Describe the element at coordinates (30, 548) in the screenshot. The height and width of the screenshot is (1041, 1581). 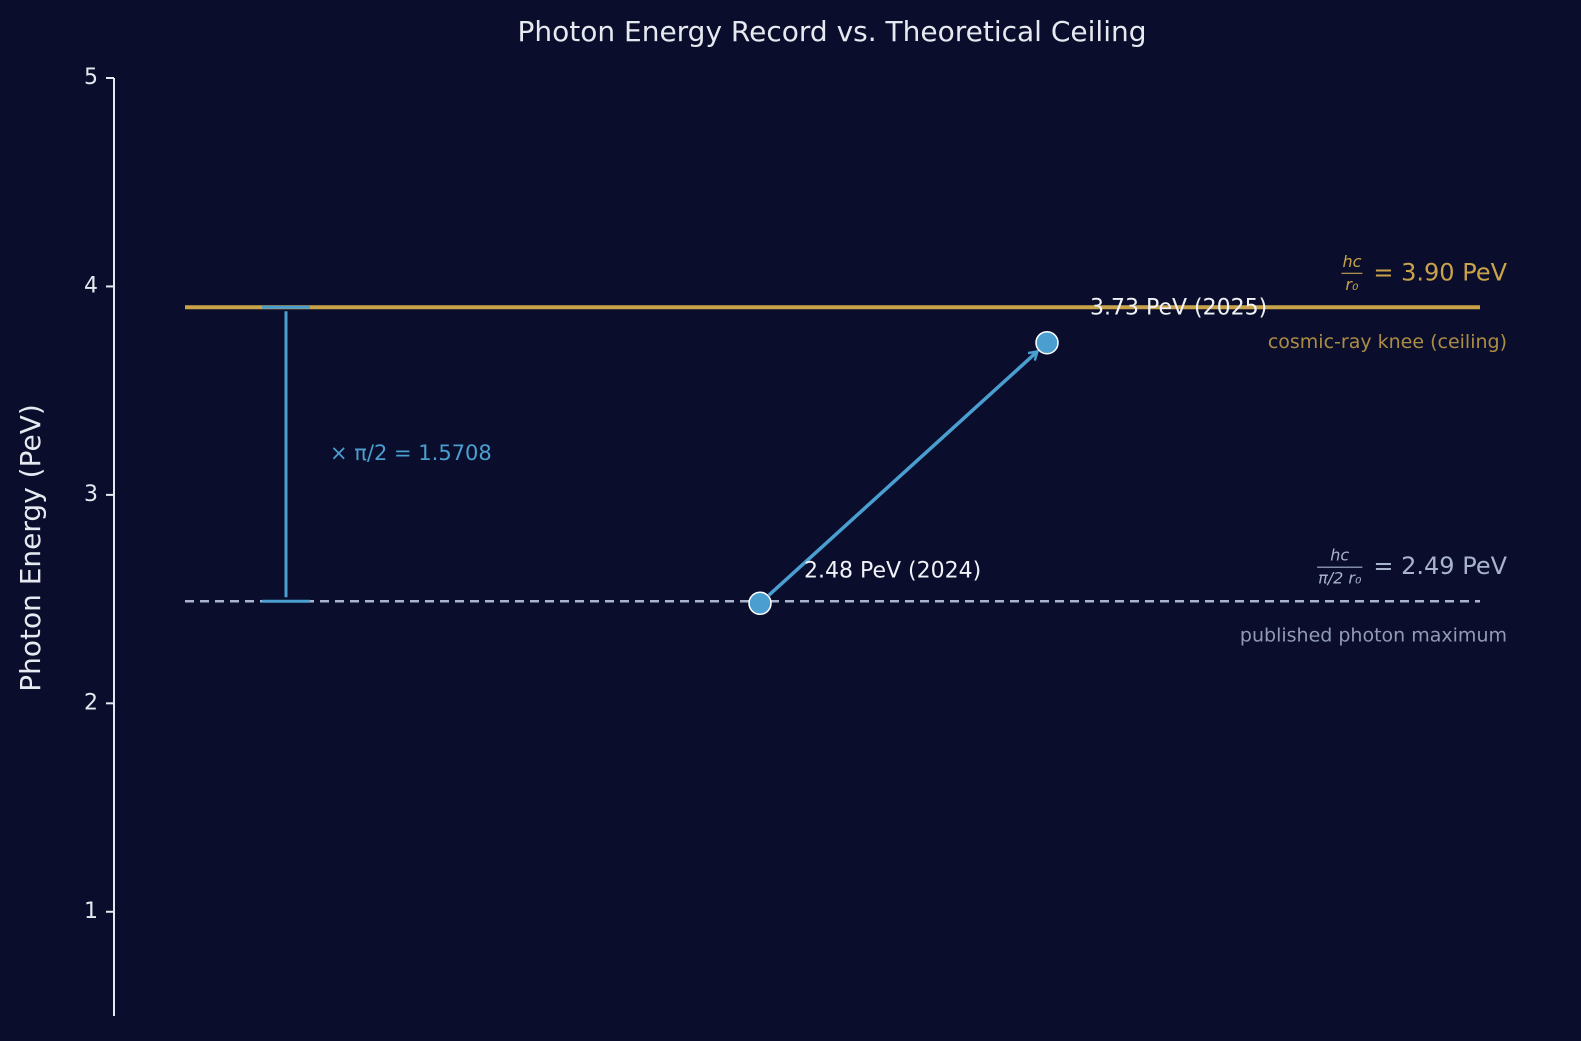
I see `y-axis-label: Photon Energy (PeV)` at that location.